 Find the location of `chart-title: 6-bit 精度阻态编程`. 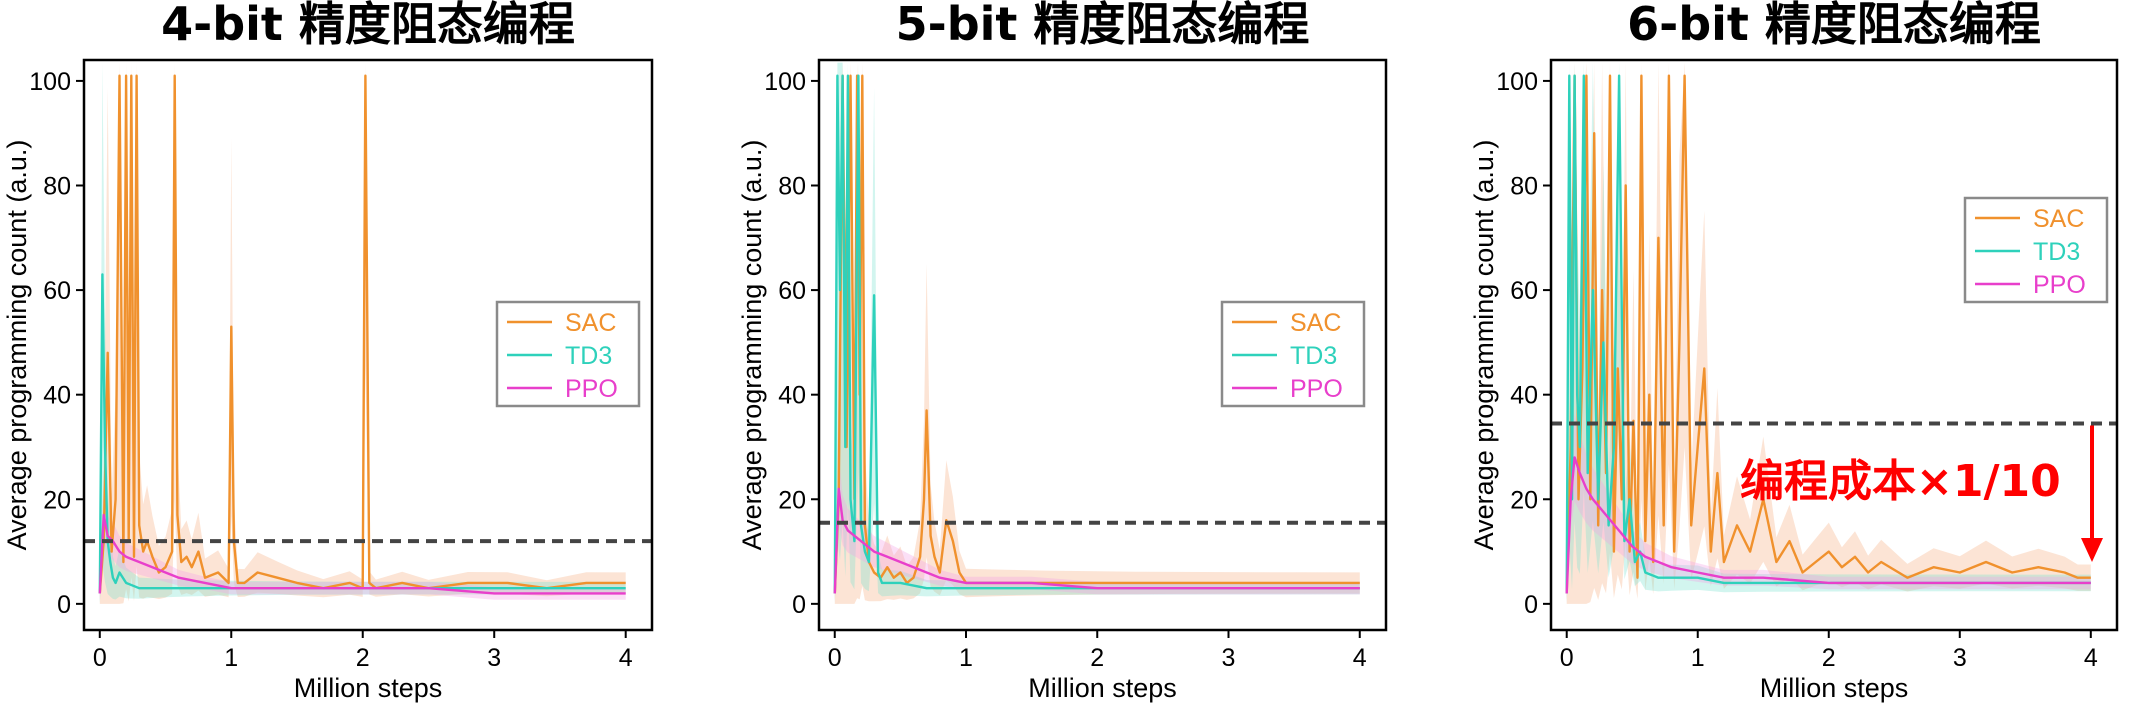

chart-title: 6-bit 精度阻态编程 is located at coordinates (1834, 25).